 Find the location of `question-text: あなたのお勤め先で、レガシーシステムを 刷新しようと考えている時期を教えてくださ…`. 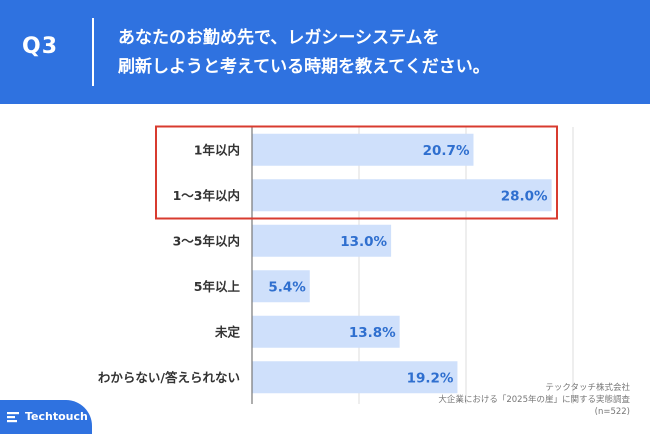

question-text: あなたのお勤め先で、レガシーシステムを 刷新しようと考えている時期を教えてくださ… is located at coordinates (373, 53).